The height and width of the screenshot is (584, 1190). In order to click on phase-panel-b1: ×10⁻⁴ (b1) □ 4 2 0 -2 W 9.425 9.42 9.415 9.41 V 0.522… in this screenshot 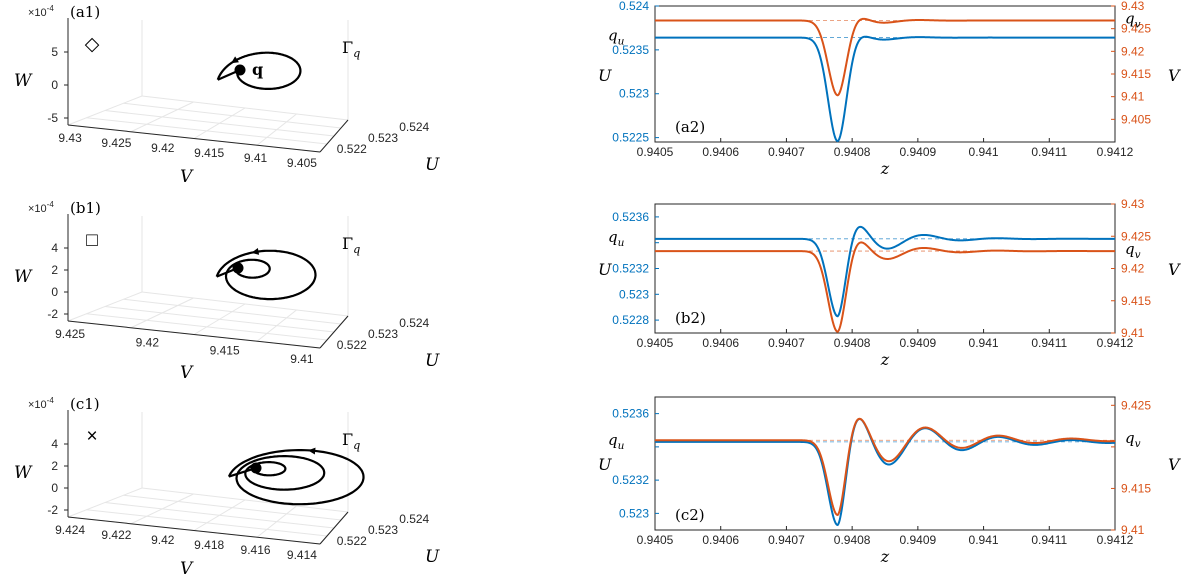, I will do `click(227, 291)`.